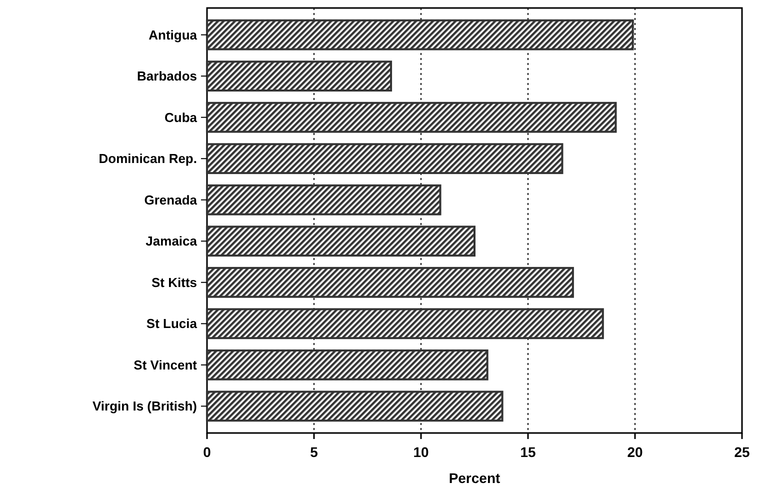 This screenshot has height=495, width=760. Describe the element at coordinates (172, 241) in the screenshot. I see `y-tick-label: Jamaica` at that location.